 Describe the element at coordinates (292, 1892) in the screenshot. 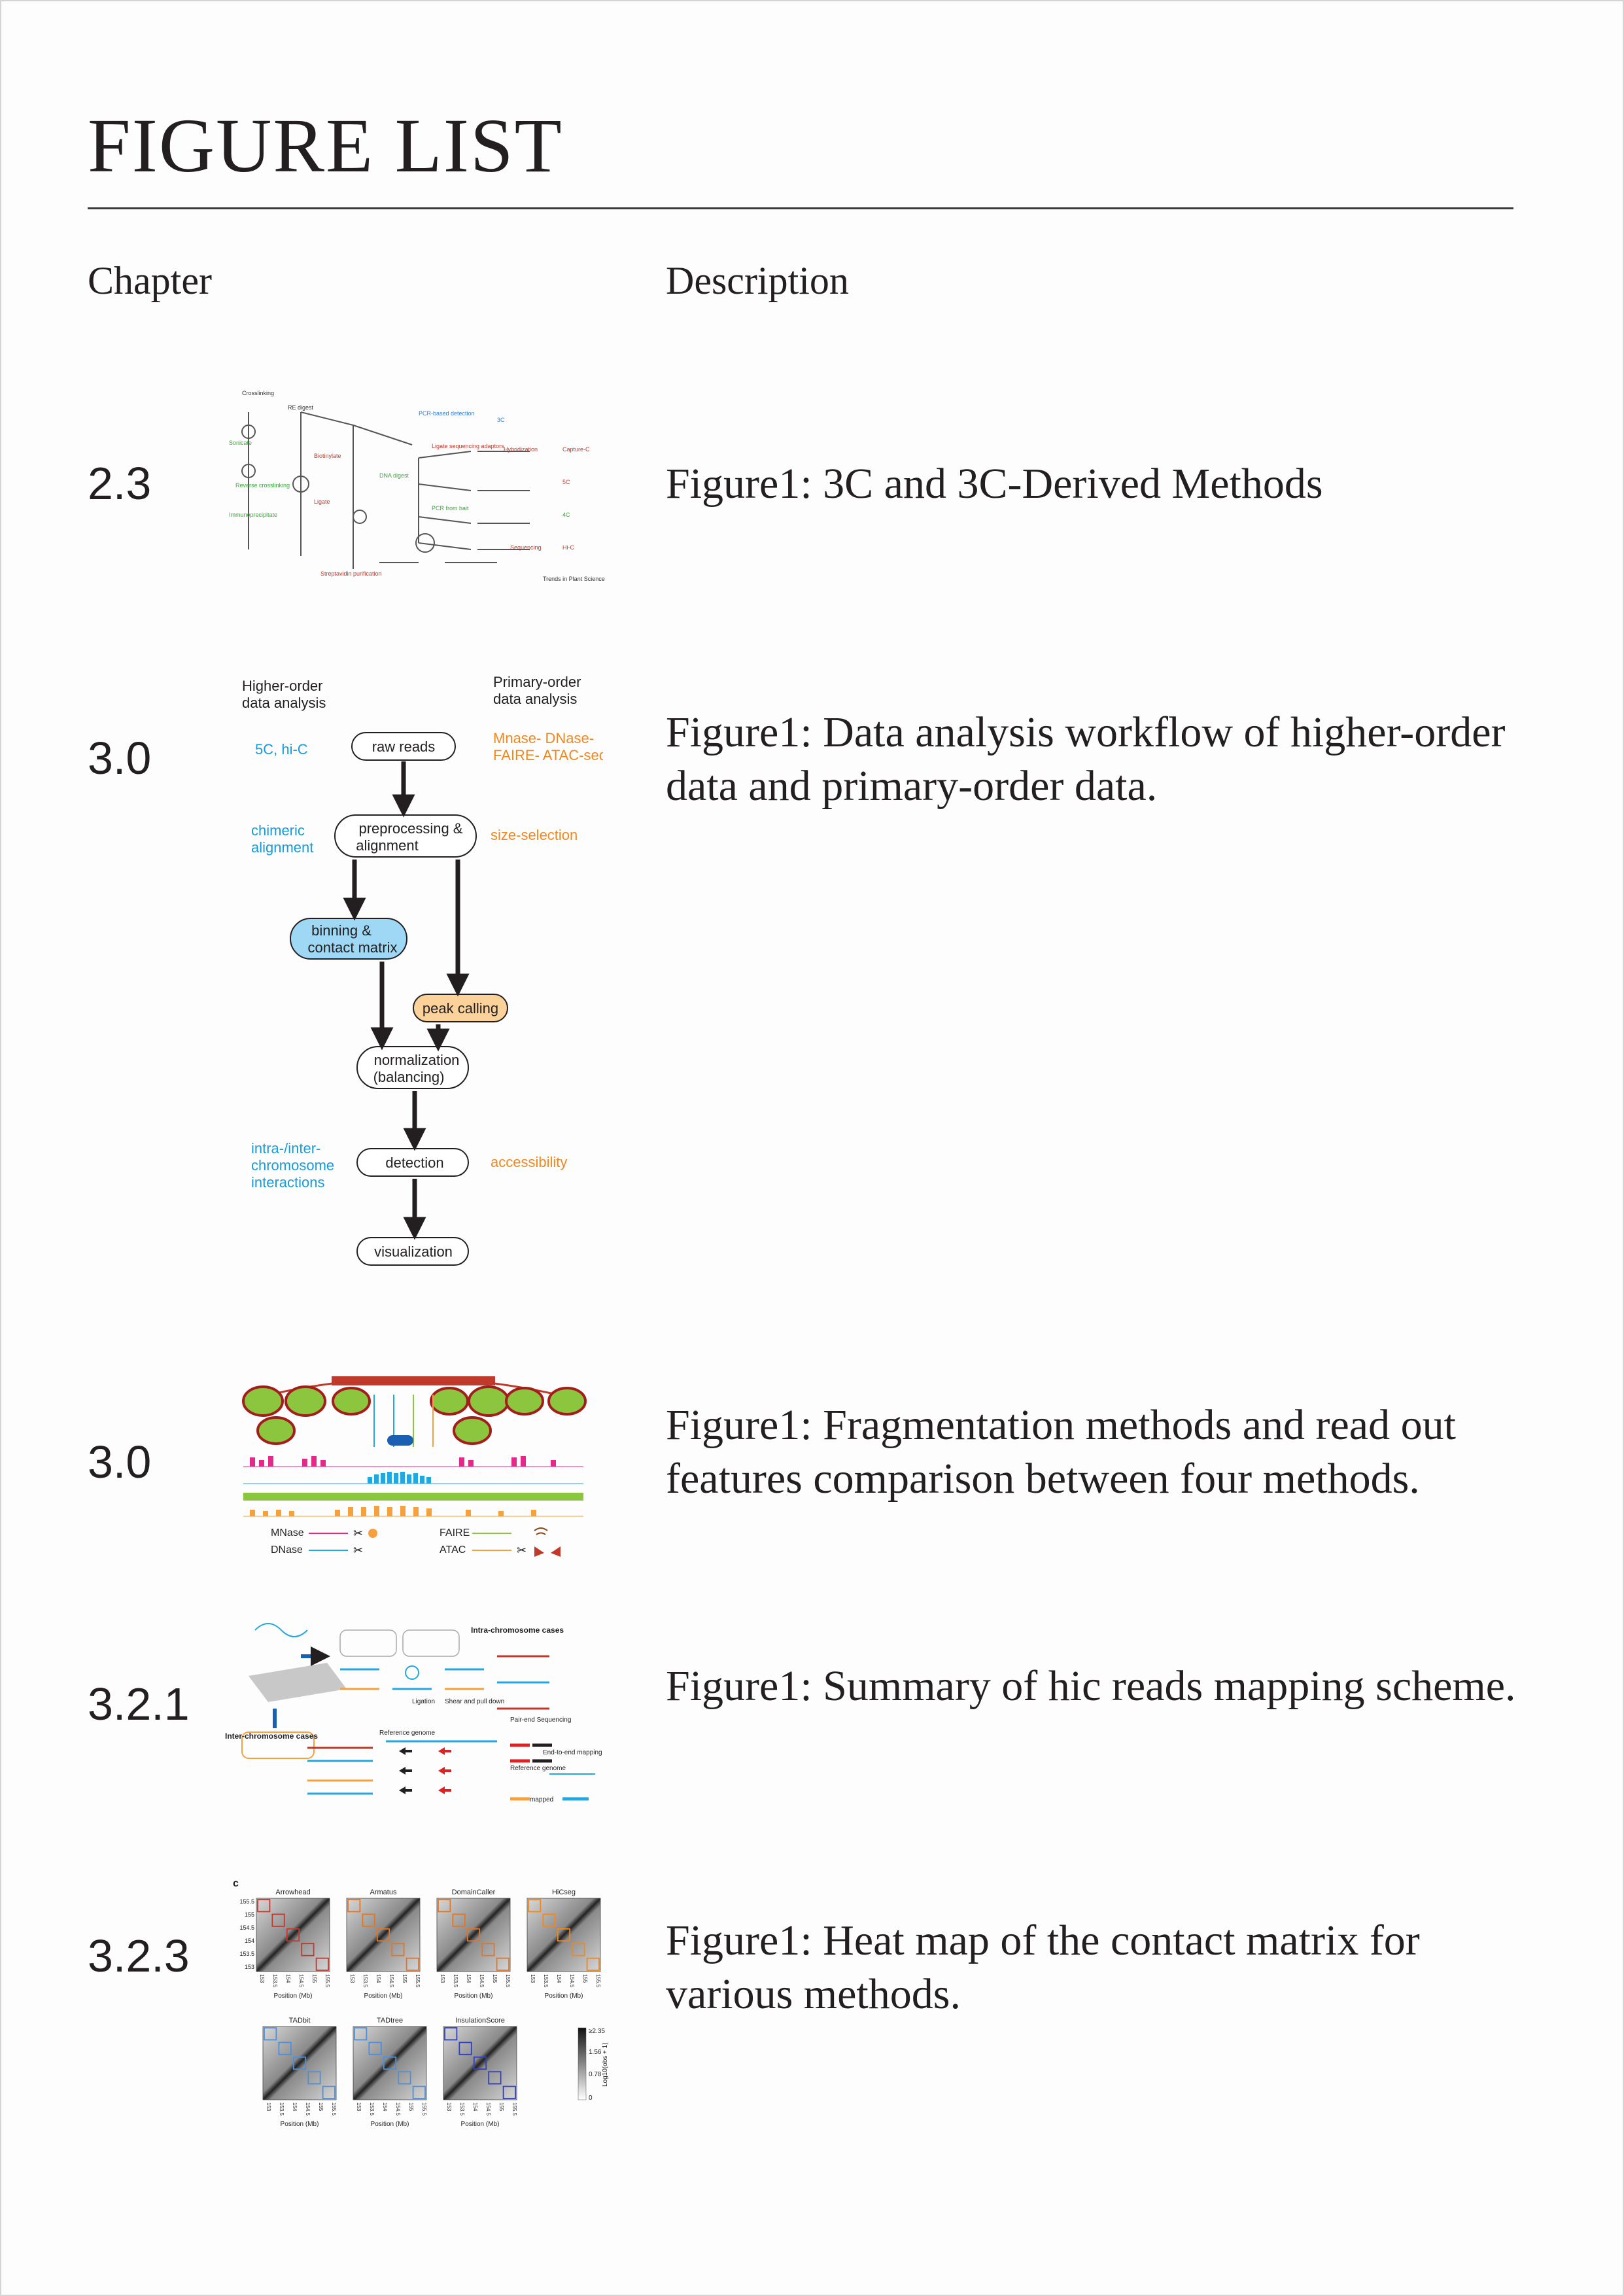

I see `panel-title: Arrowhead` at that location.